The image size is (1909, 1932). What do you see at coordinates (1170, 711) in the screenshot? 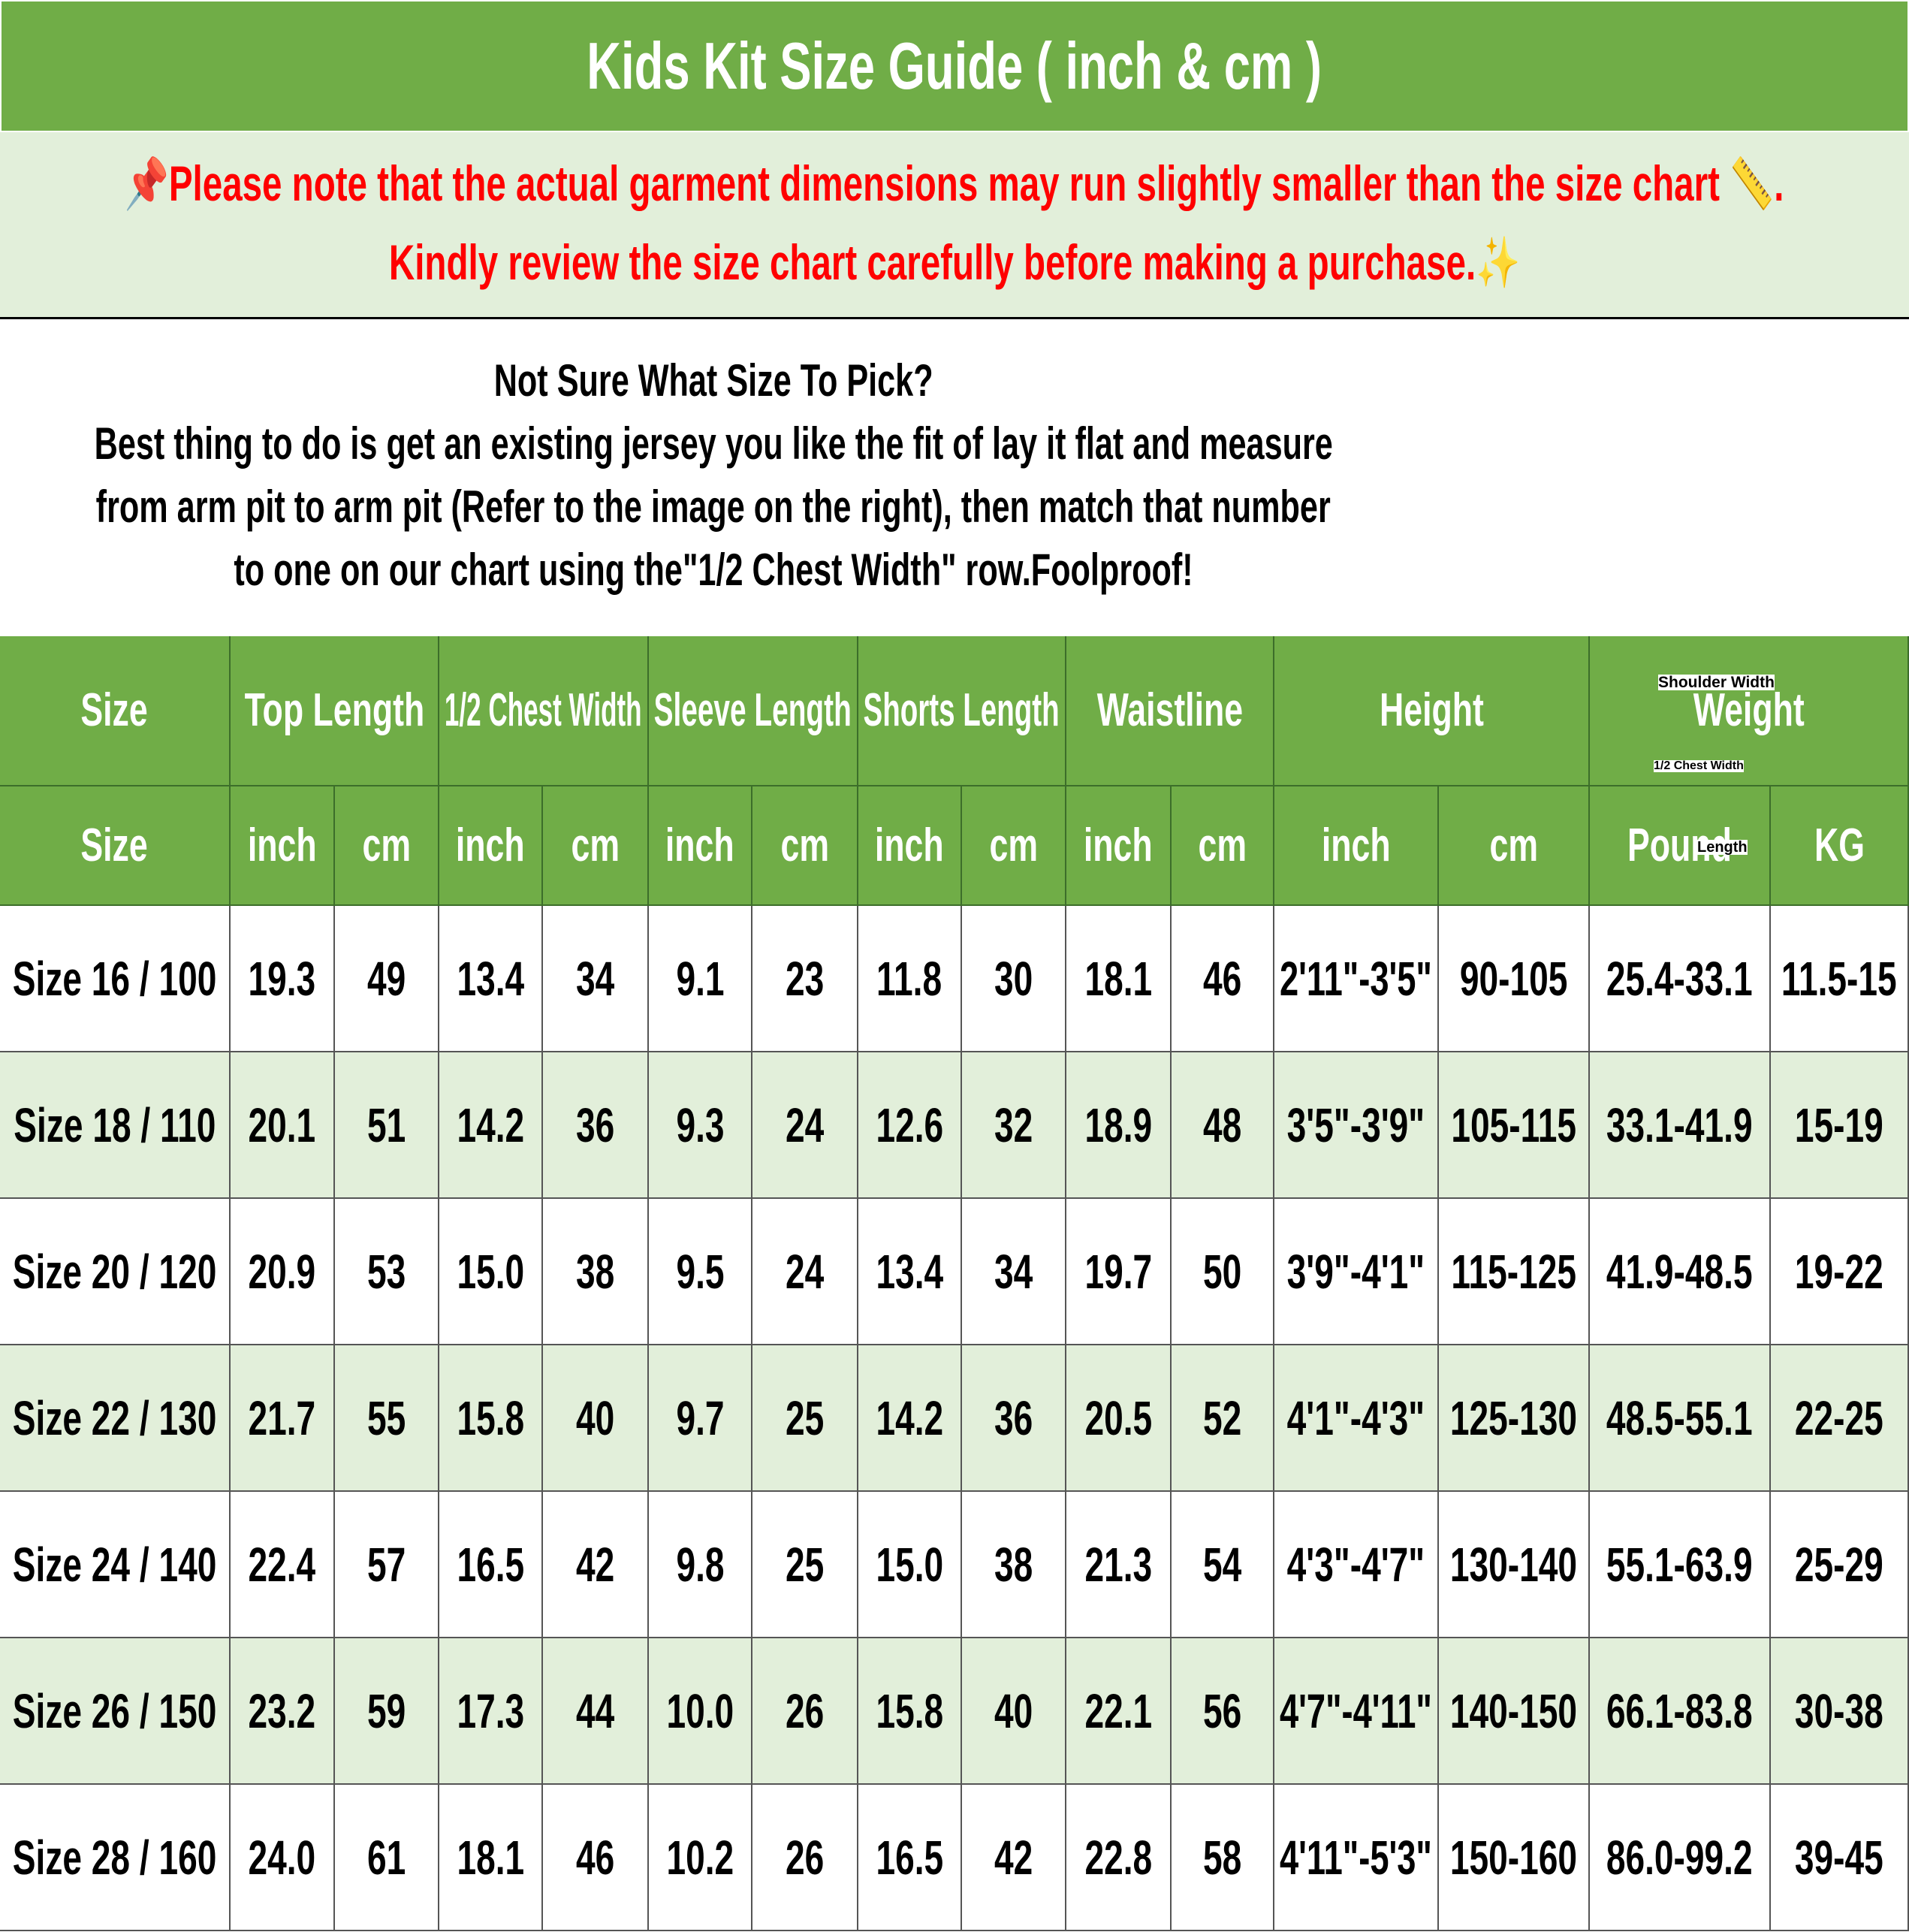
I see `column-group-header: Waistline` at bounding box center [1170, 711].